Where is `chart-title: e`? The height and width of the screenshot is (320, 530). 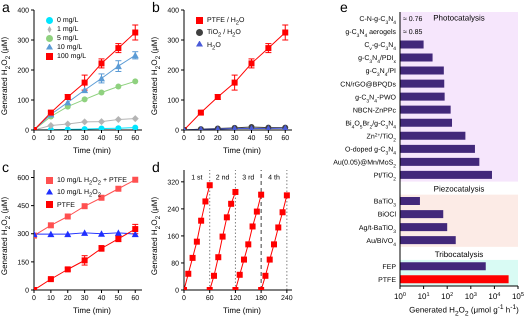
chart-title: e is located at coordinates (344, 7).